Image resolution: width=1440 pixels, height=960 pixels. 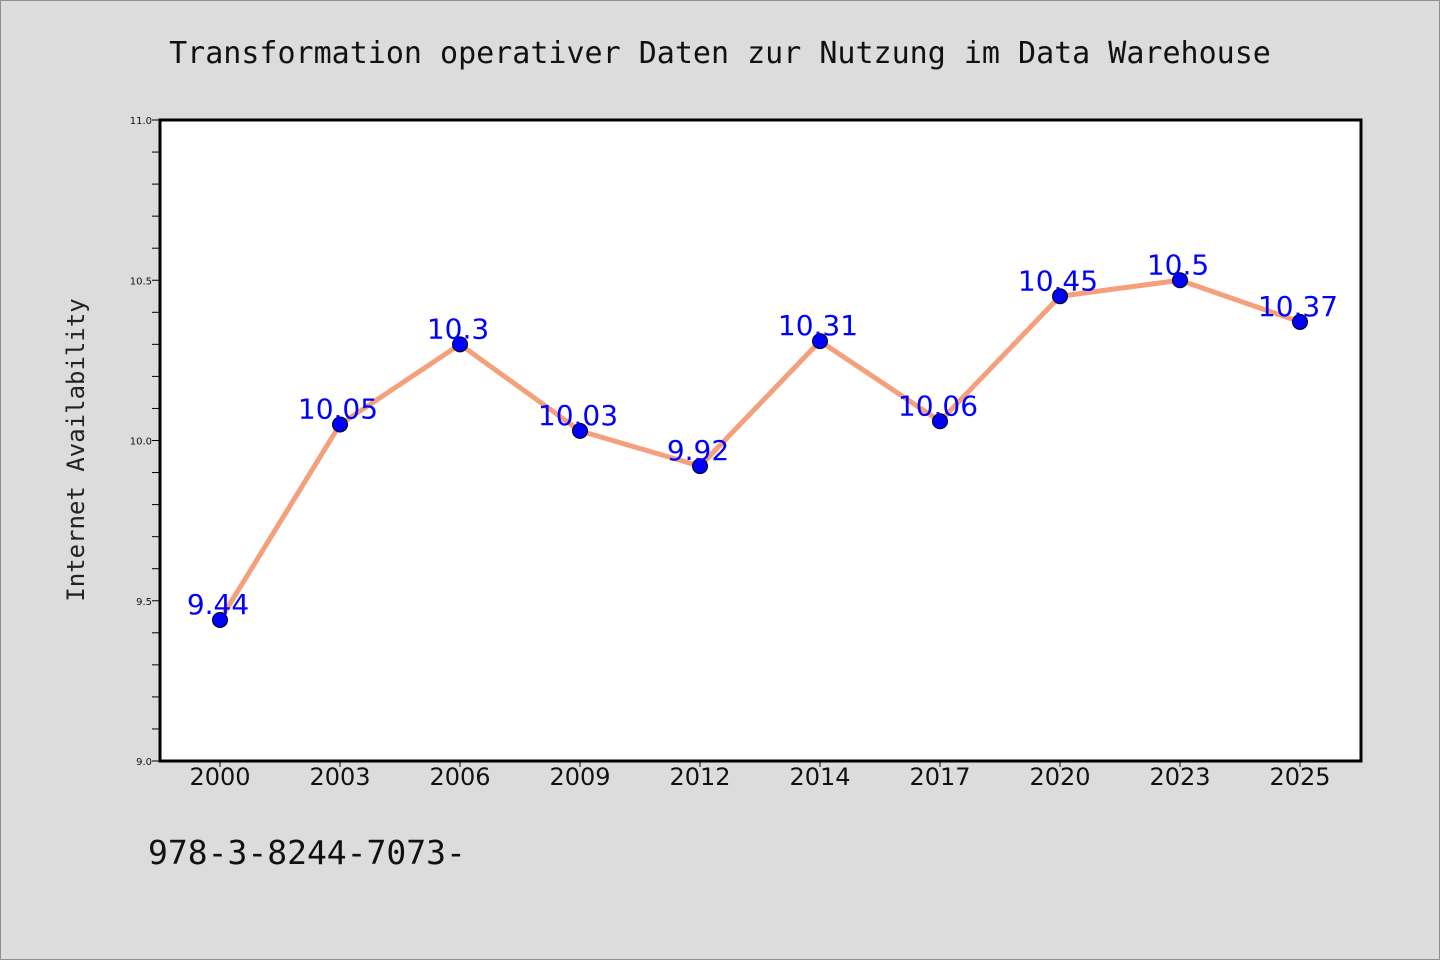 What do you see at coordinates (339, 777) in the screenshot?
I see `x-tick-label: 2003` at bounding box center [339, 777].